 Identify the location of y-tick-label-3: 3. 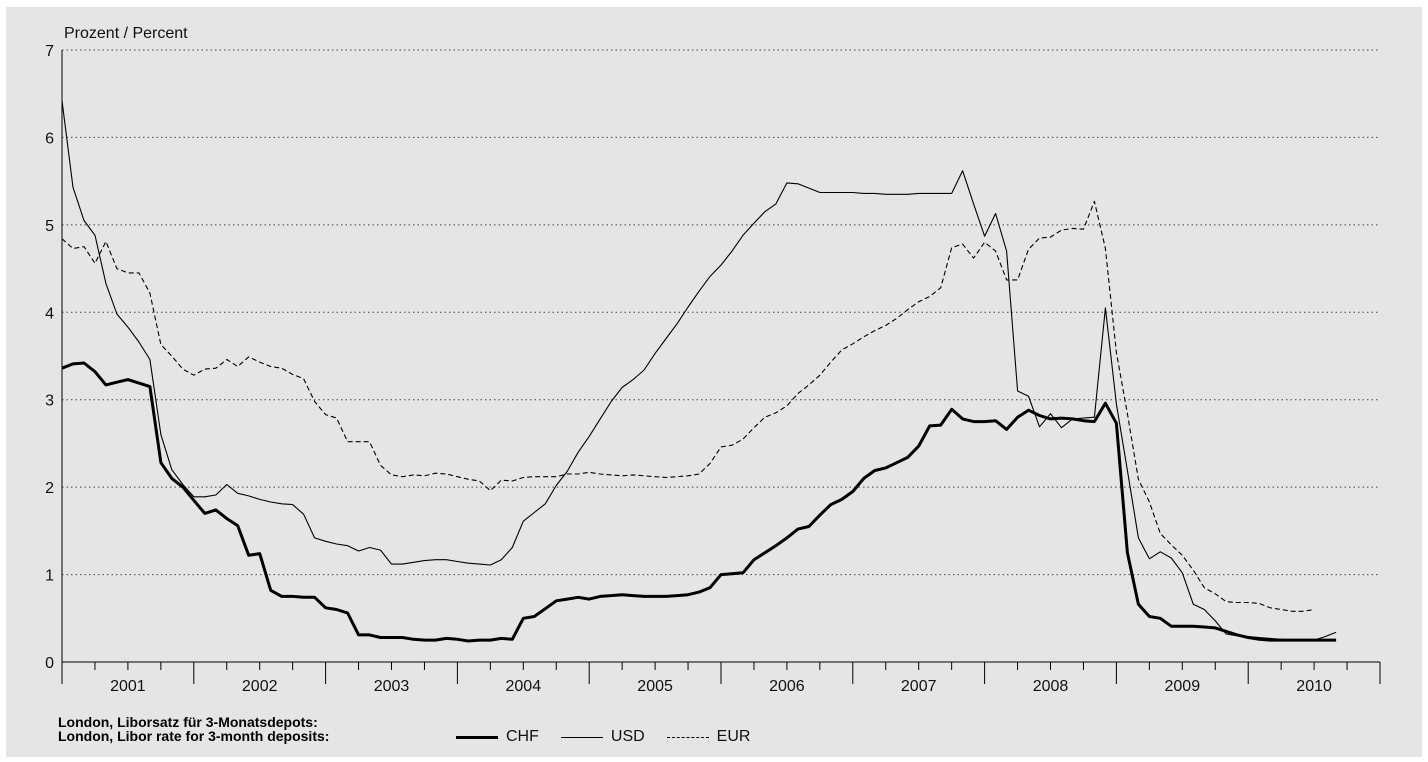
(49, 401).